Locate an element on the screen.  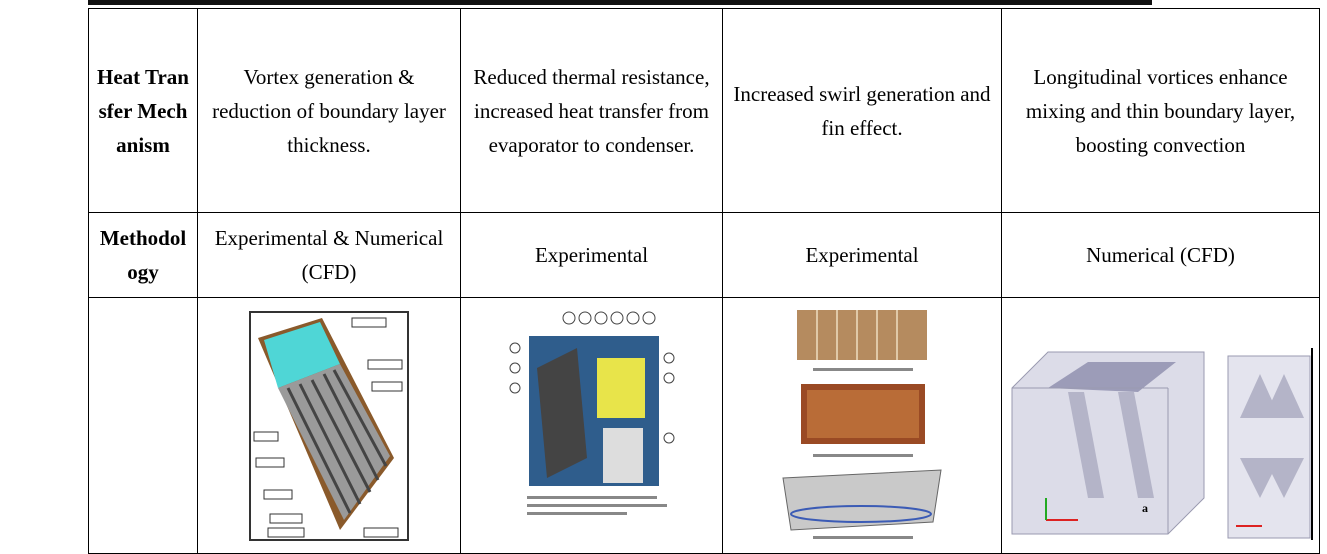
collector-figure is located at coordinates (329, 425).